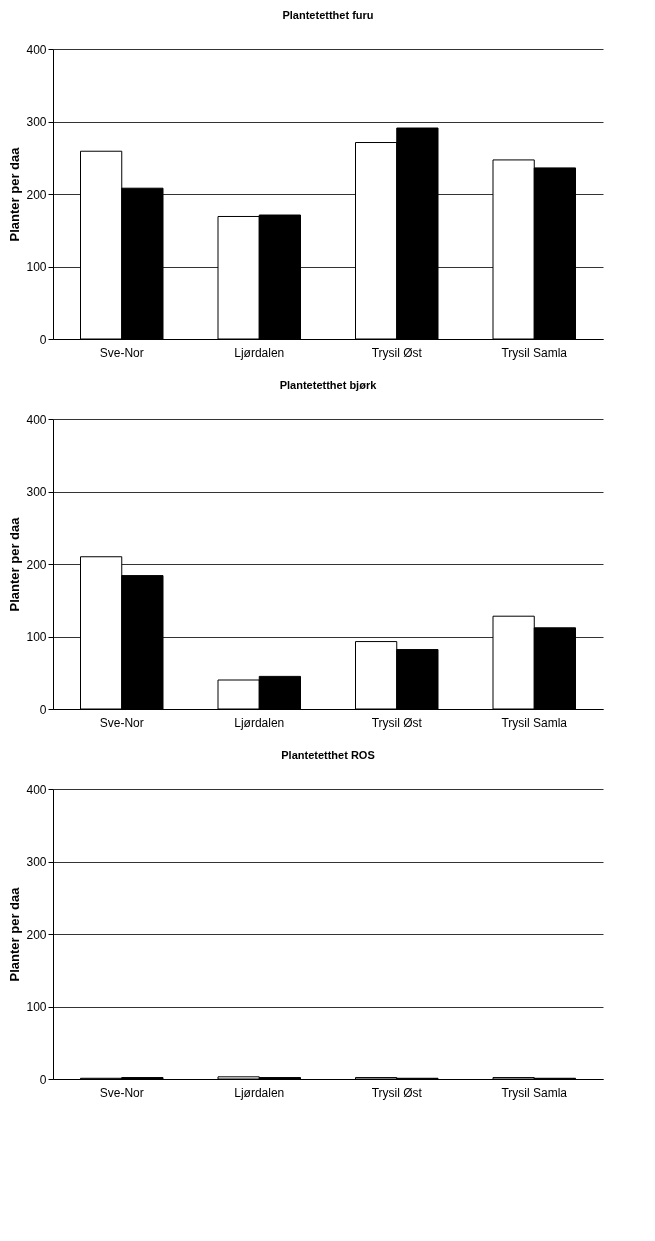  Describe the element at coordinates (328, 755) in the screenshot. I see `chart-title: Plantetetthet ROS` at that location.